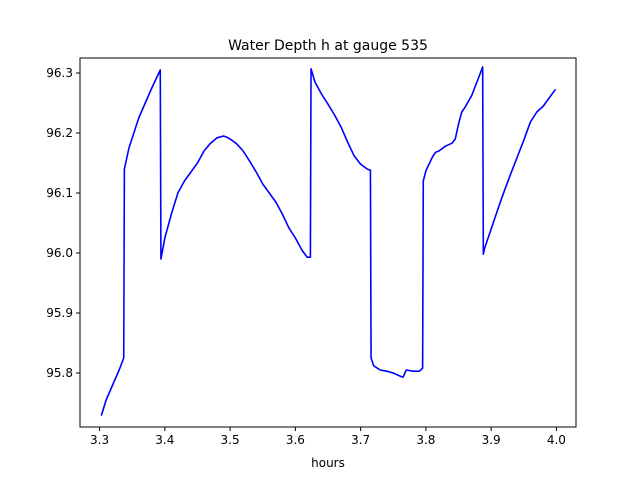 The height and width of the screenshot is (480, 640). What do you see at coordinates (491, 440) in the screenshot?
I see `x-tick-label: 3.9` at bounding box center [491, 440].